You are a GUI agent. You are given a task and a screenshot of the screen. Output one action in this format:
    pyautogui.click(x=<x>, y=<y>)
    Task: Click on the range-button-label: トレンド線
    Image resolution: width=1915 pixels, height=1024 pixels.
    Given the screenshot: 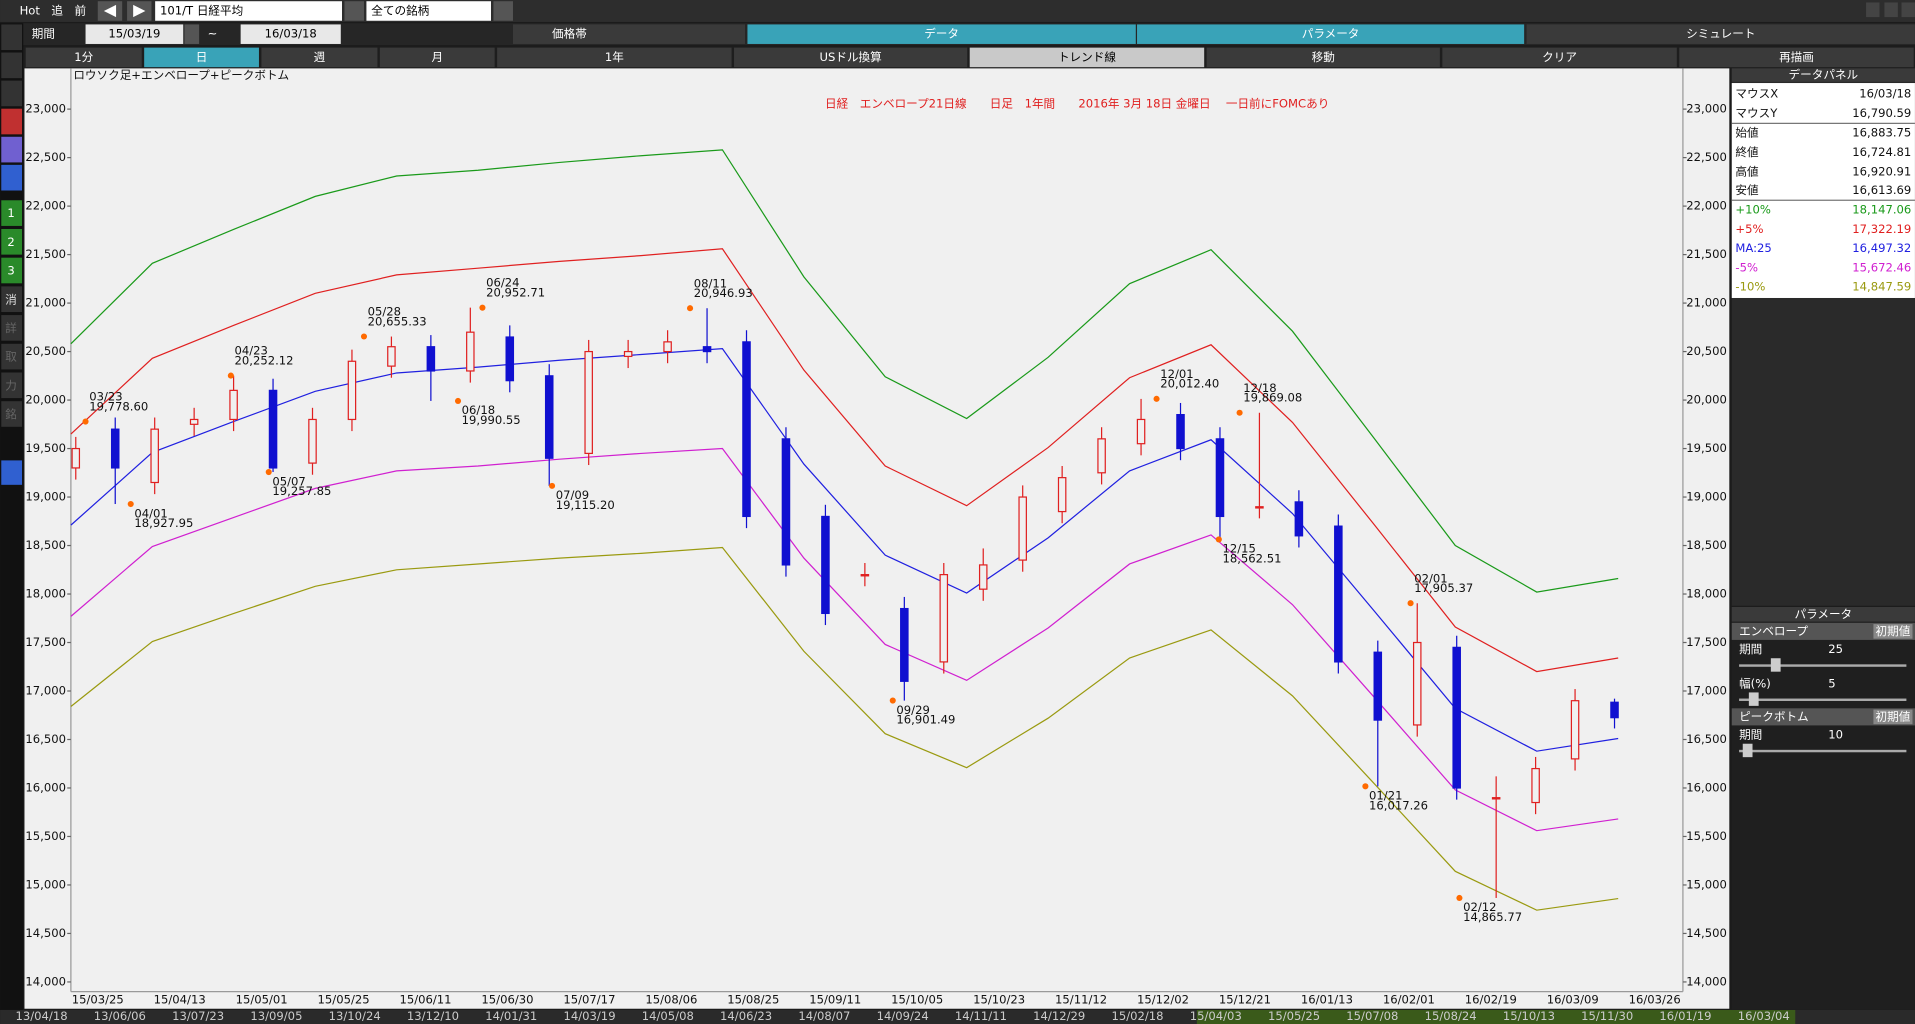 What is the action you would take?
    pyautogui.click(x=1087, y=57)
    